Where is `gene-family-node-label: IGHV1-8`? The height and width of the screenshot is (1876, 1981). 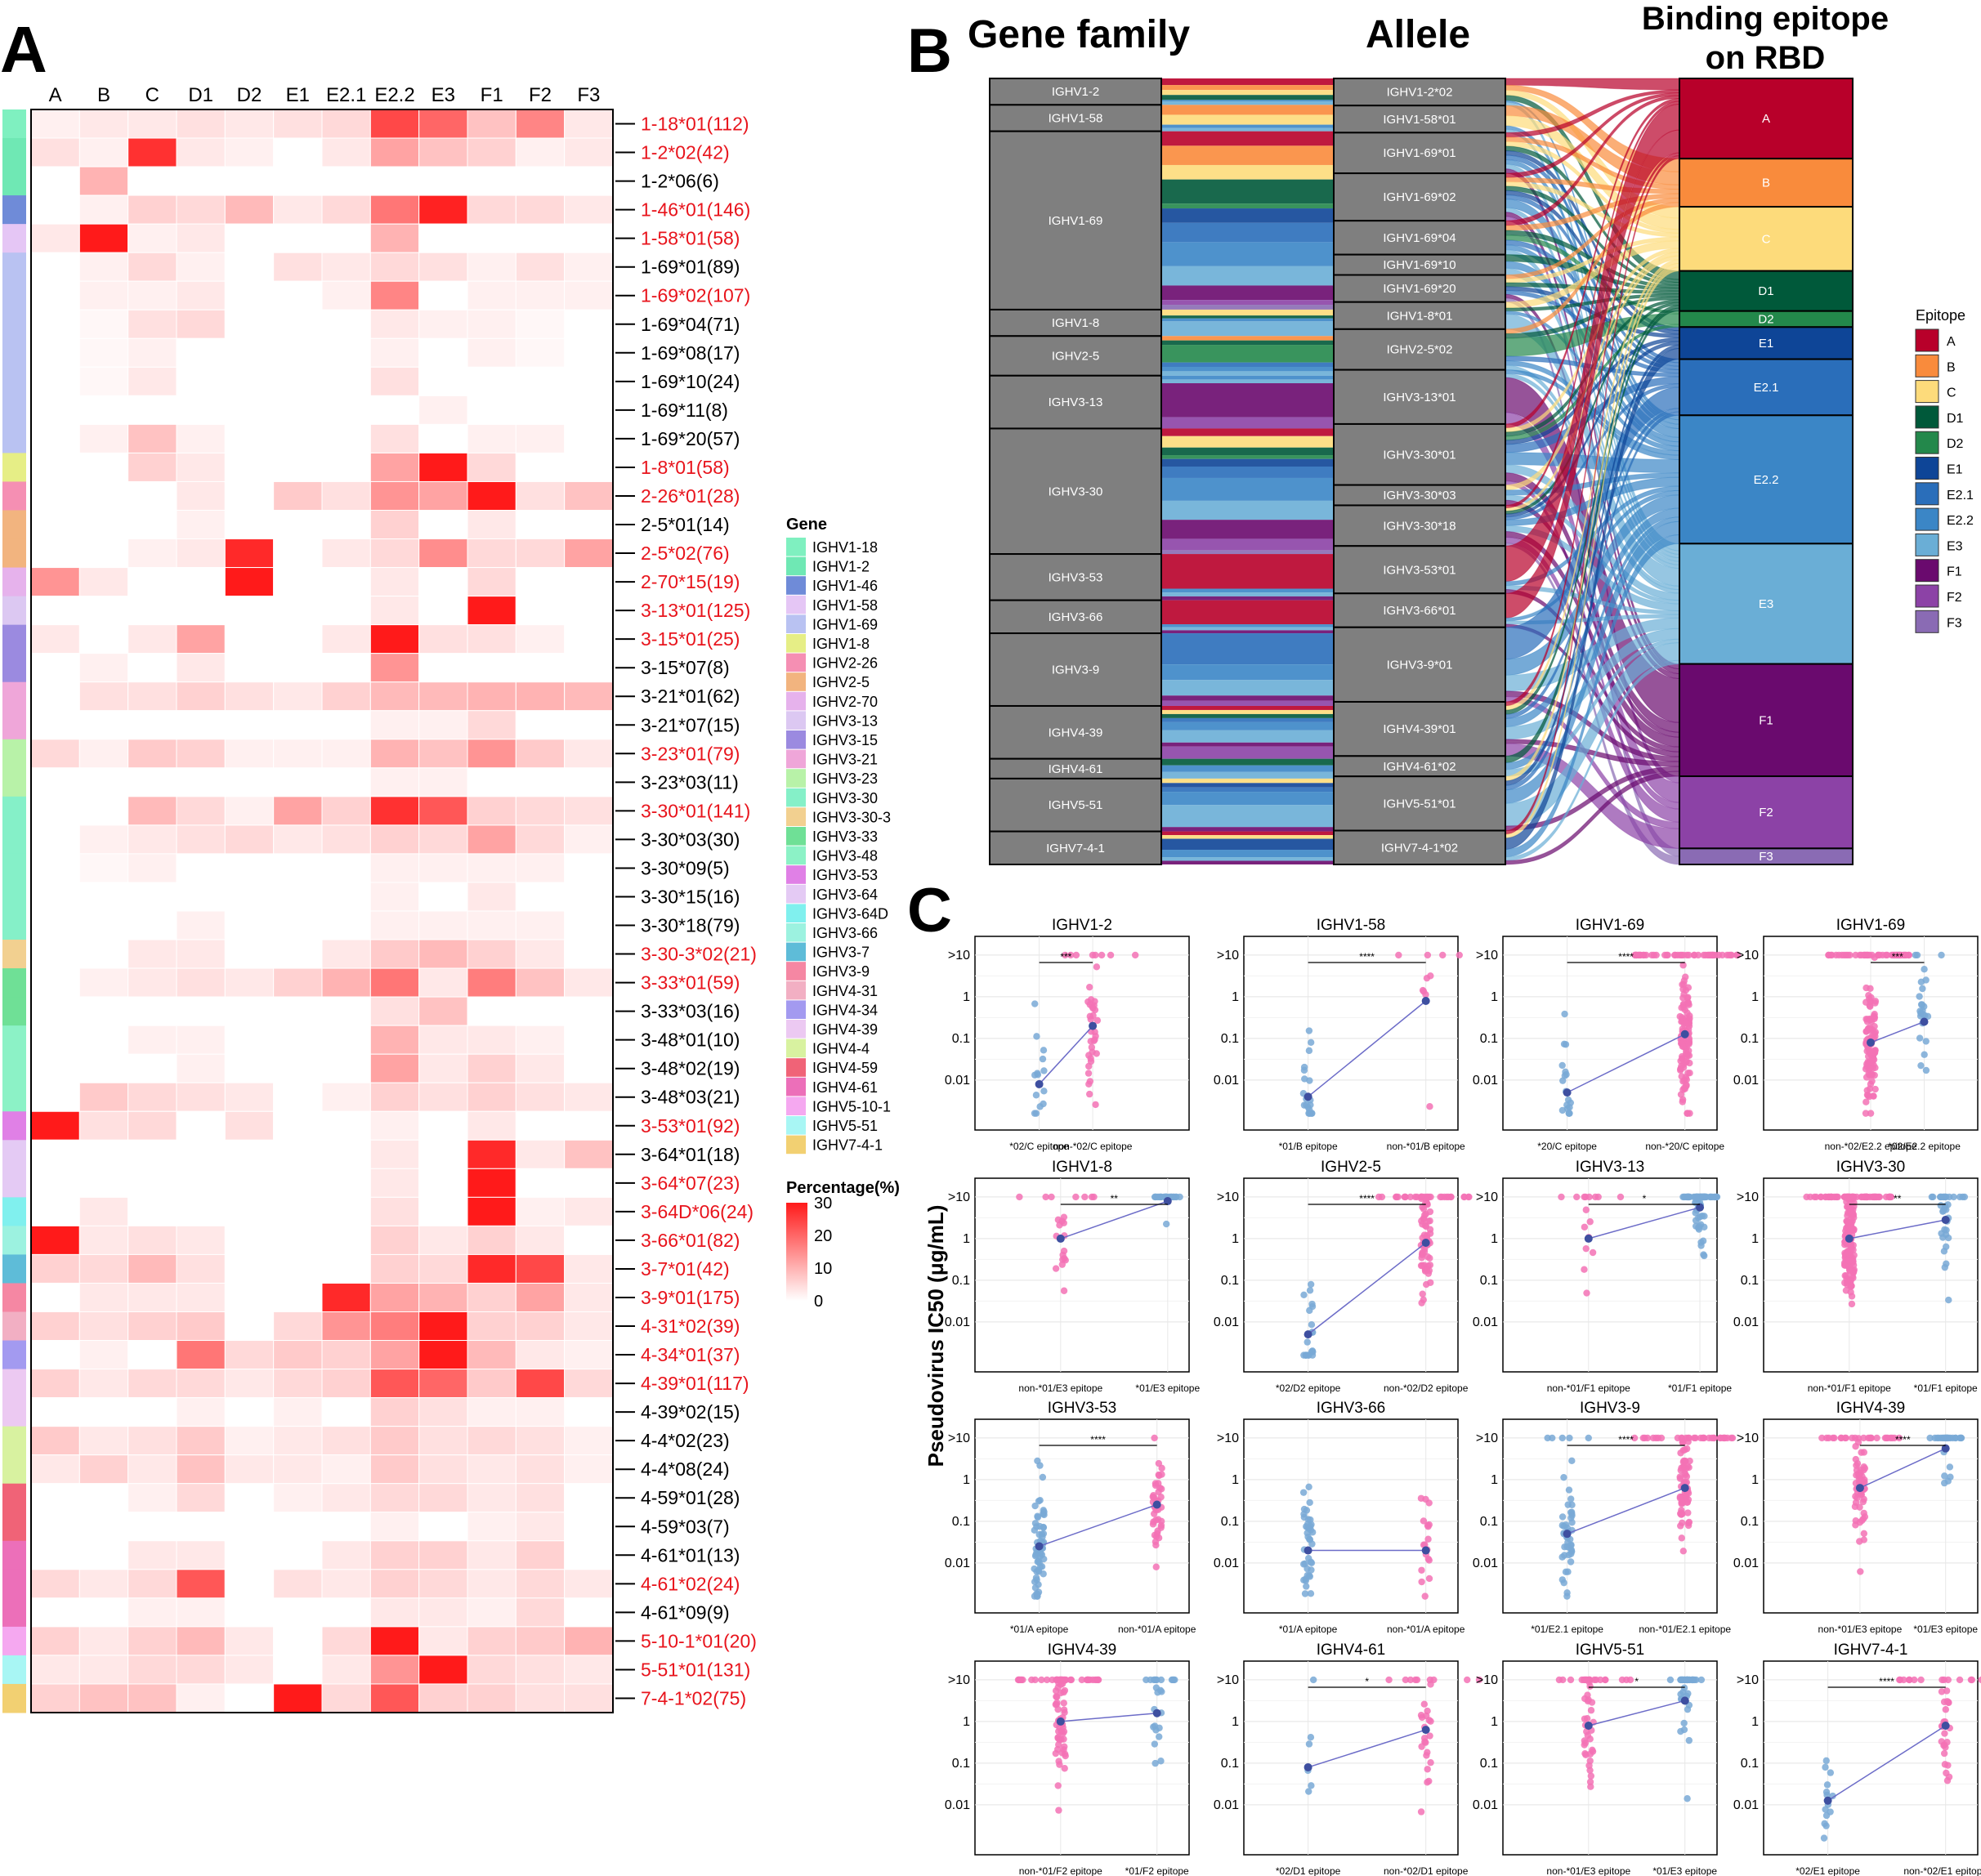 gene-family-node-label: IGHV1-8 is located at coordinates (1075, 323).